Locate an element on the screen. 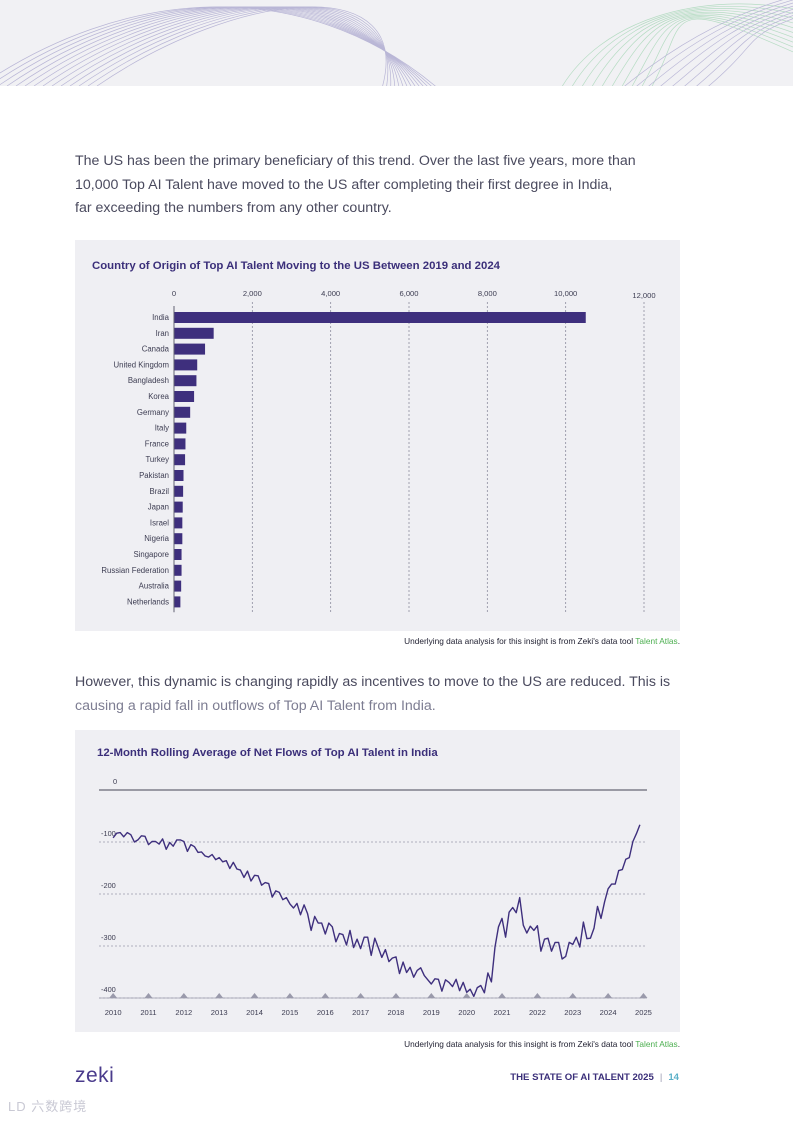 This screenshot has width=793, height=1121. y-tick-label: 0 is located at coordinates (115, 781).